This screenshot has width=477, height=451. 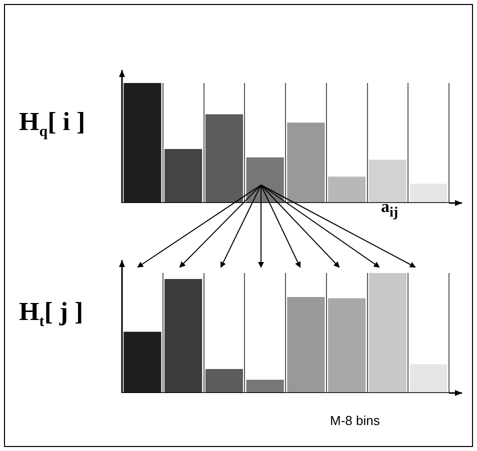 What do you see at coordinates (51, 314) in the screenshot?
I see `y-axis-title: H$_{t}$[ j ]` at bounding box center [51, 314].